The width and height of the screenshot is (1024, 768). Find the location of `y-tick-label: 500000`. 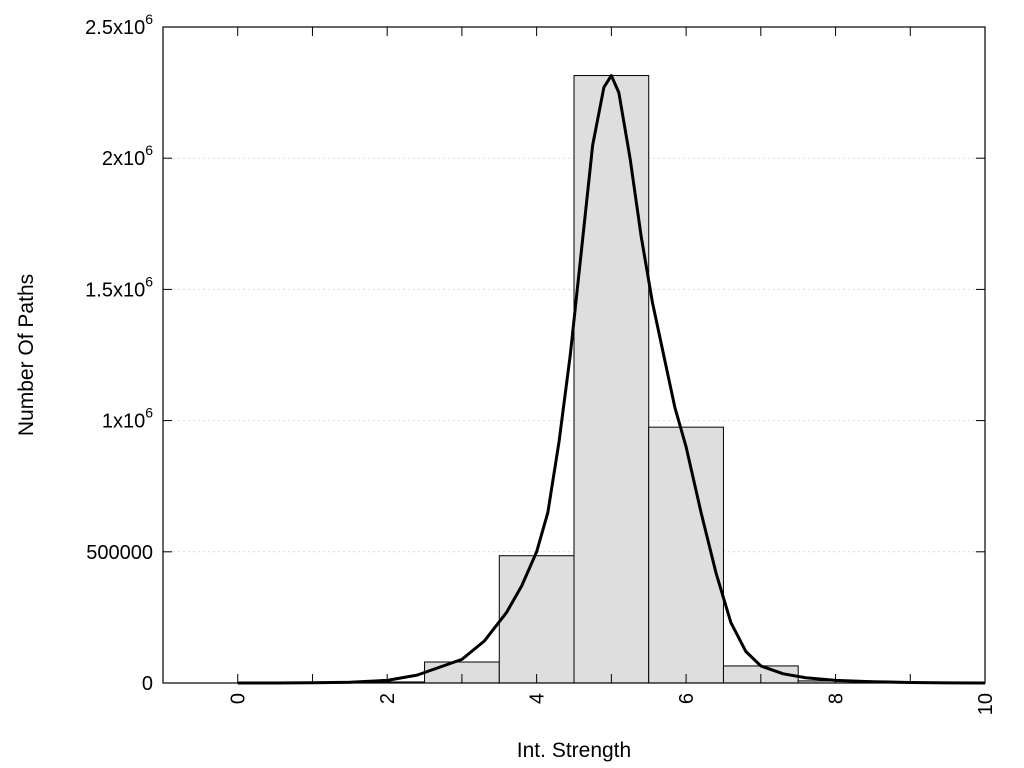

y-tick-label: 500000 is located at coordinates (119, 553).